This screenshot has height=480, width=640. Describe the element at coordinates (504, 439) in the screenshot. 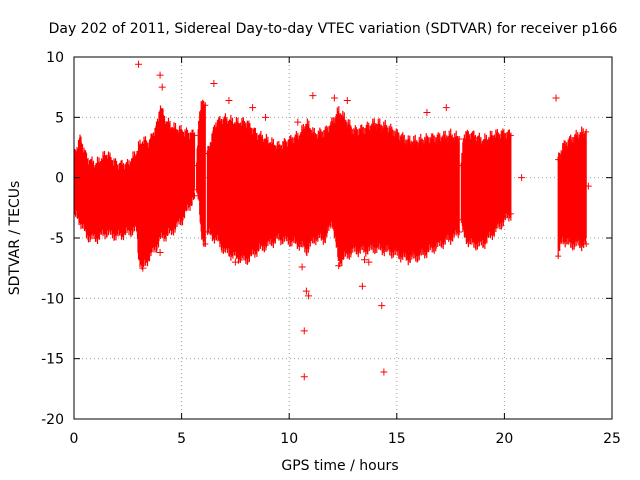

I see `x-tick-label: 20` at that location.